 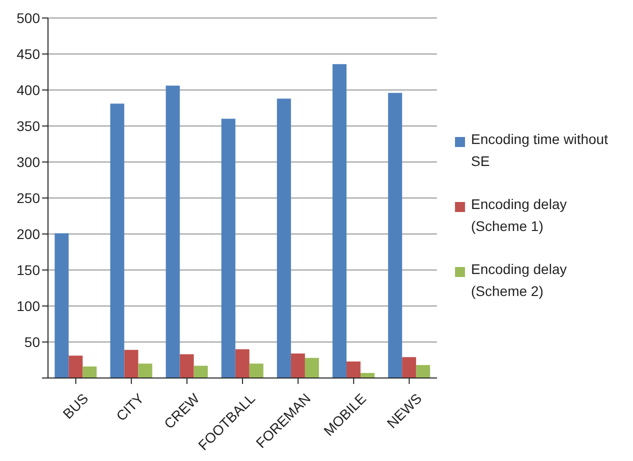 I want to click on y-tick-label: 400, so click(x=28, y=90).